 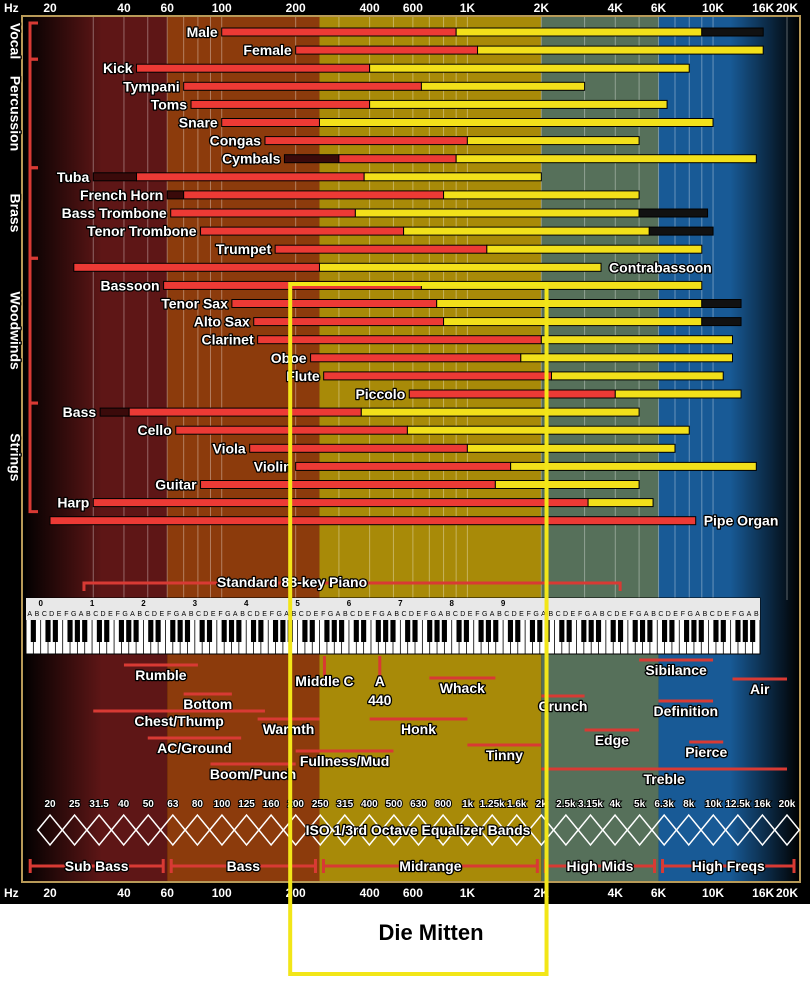 What do you see at coordinates (202, 32) in the screenshot?
I see `label-male: Male` at bounding box center [202, 32].